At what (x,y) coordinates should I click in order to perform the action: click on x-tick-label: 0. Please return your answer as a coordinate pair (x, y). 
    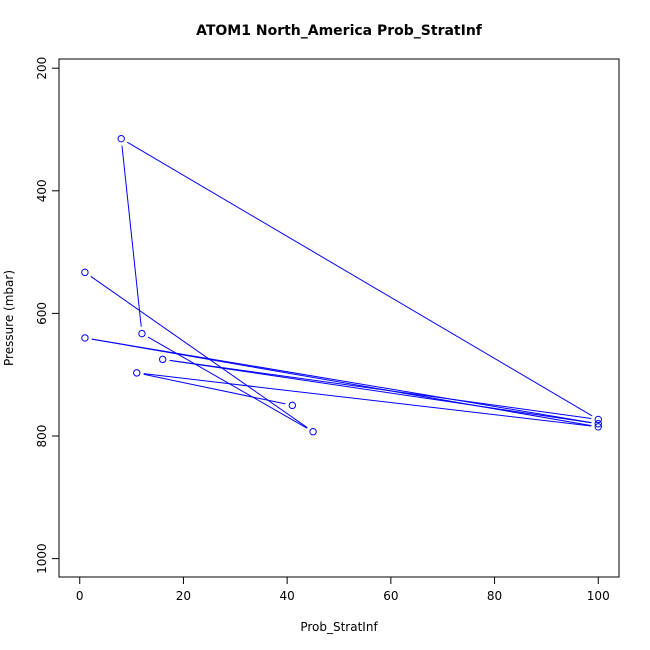
    Looking at the image, I should click on (80, 596).